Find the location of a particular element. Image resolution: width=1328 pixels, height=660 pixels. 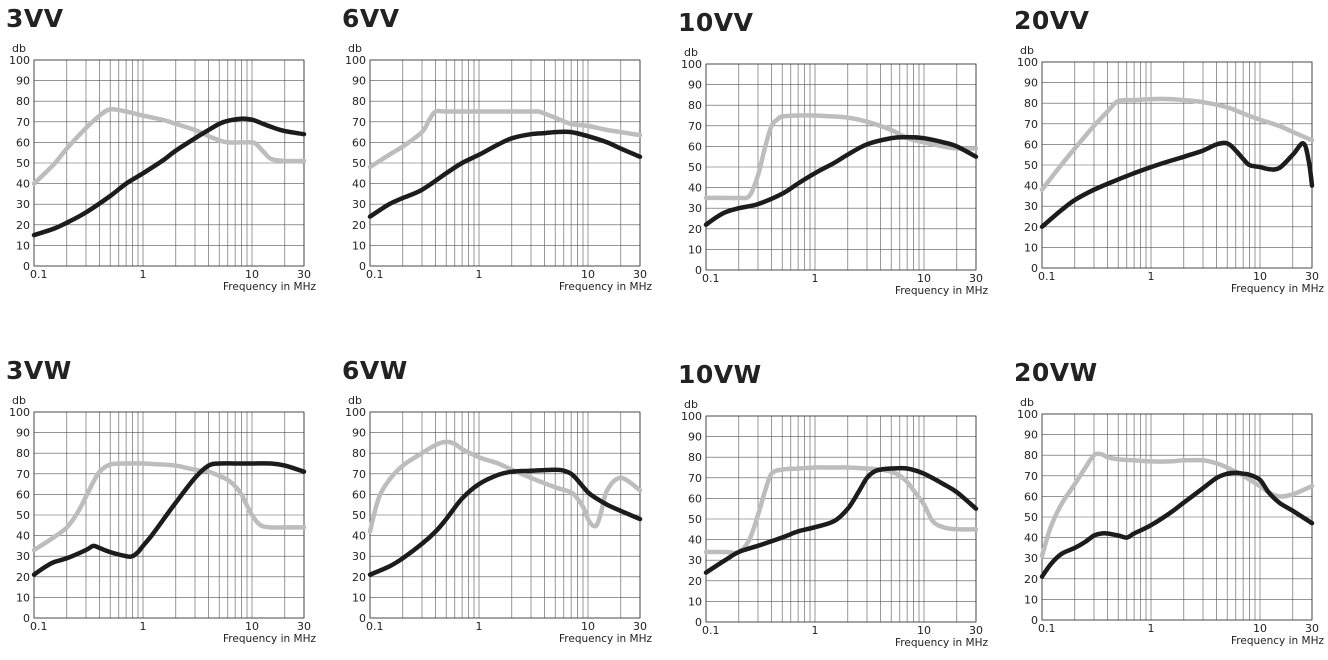

chart-title: 20VV is located at coordinates (1052, 20).